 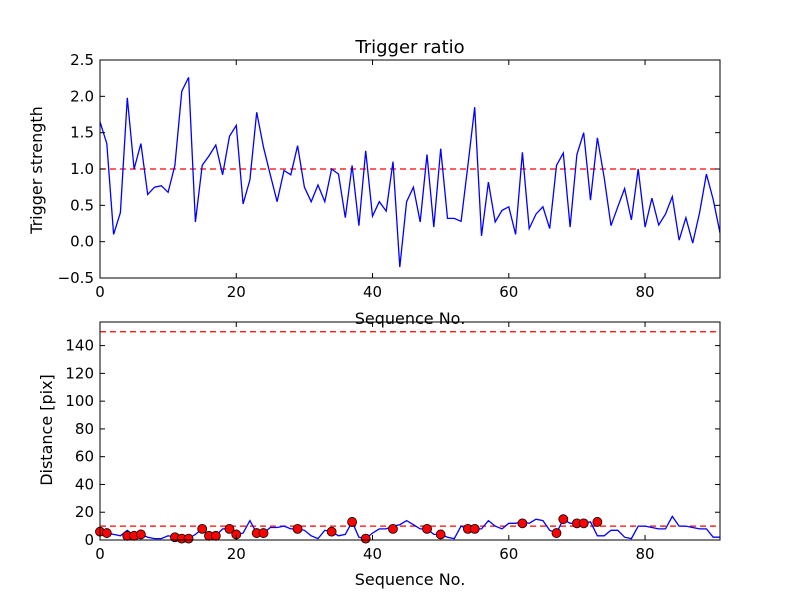 What do you see at coordinates (409, 47) in the screenshot?
I see `chart-title: Trigger ratio` at bounding box center [409, 47].